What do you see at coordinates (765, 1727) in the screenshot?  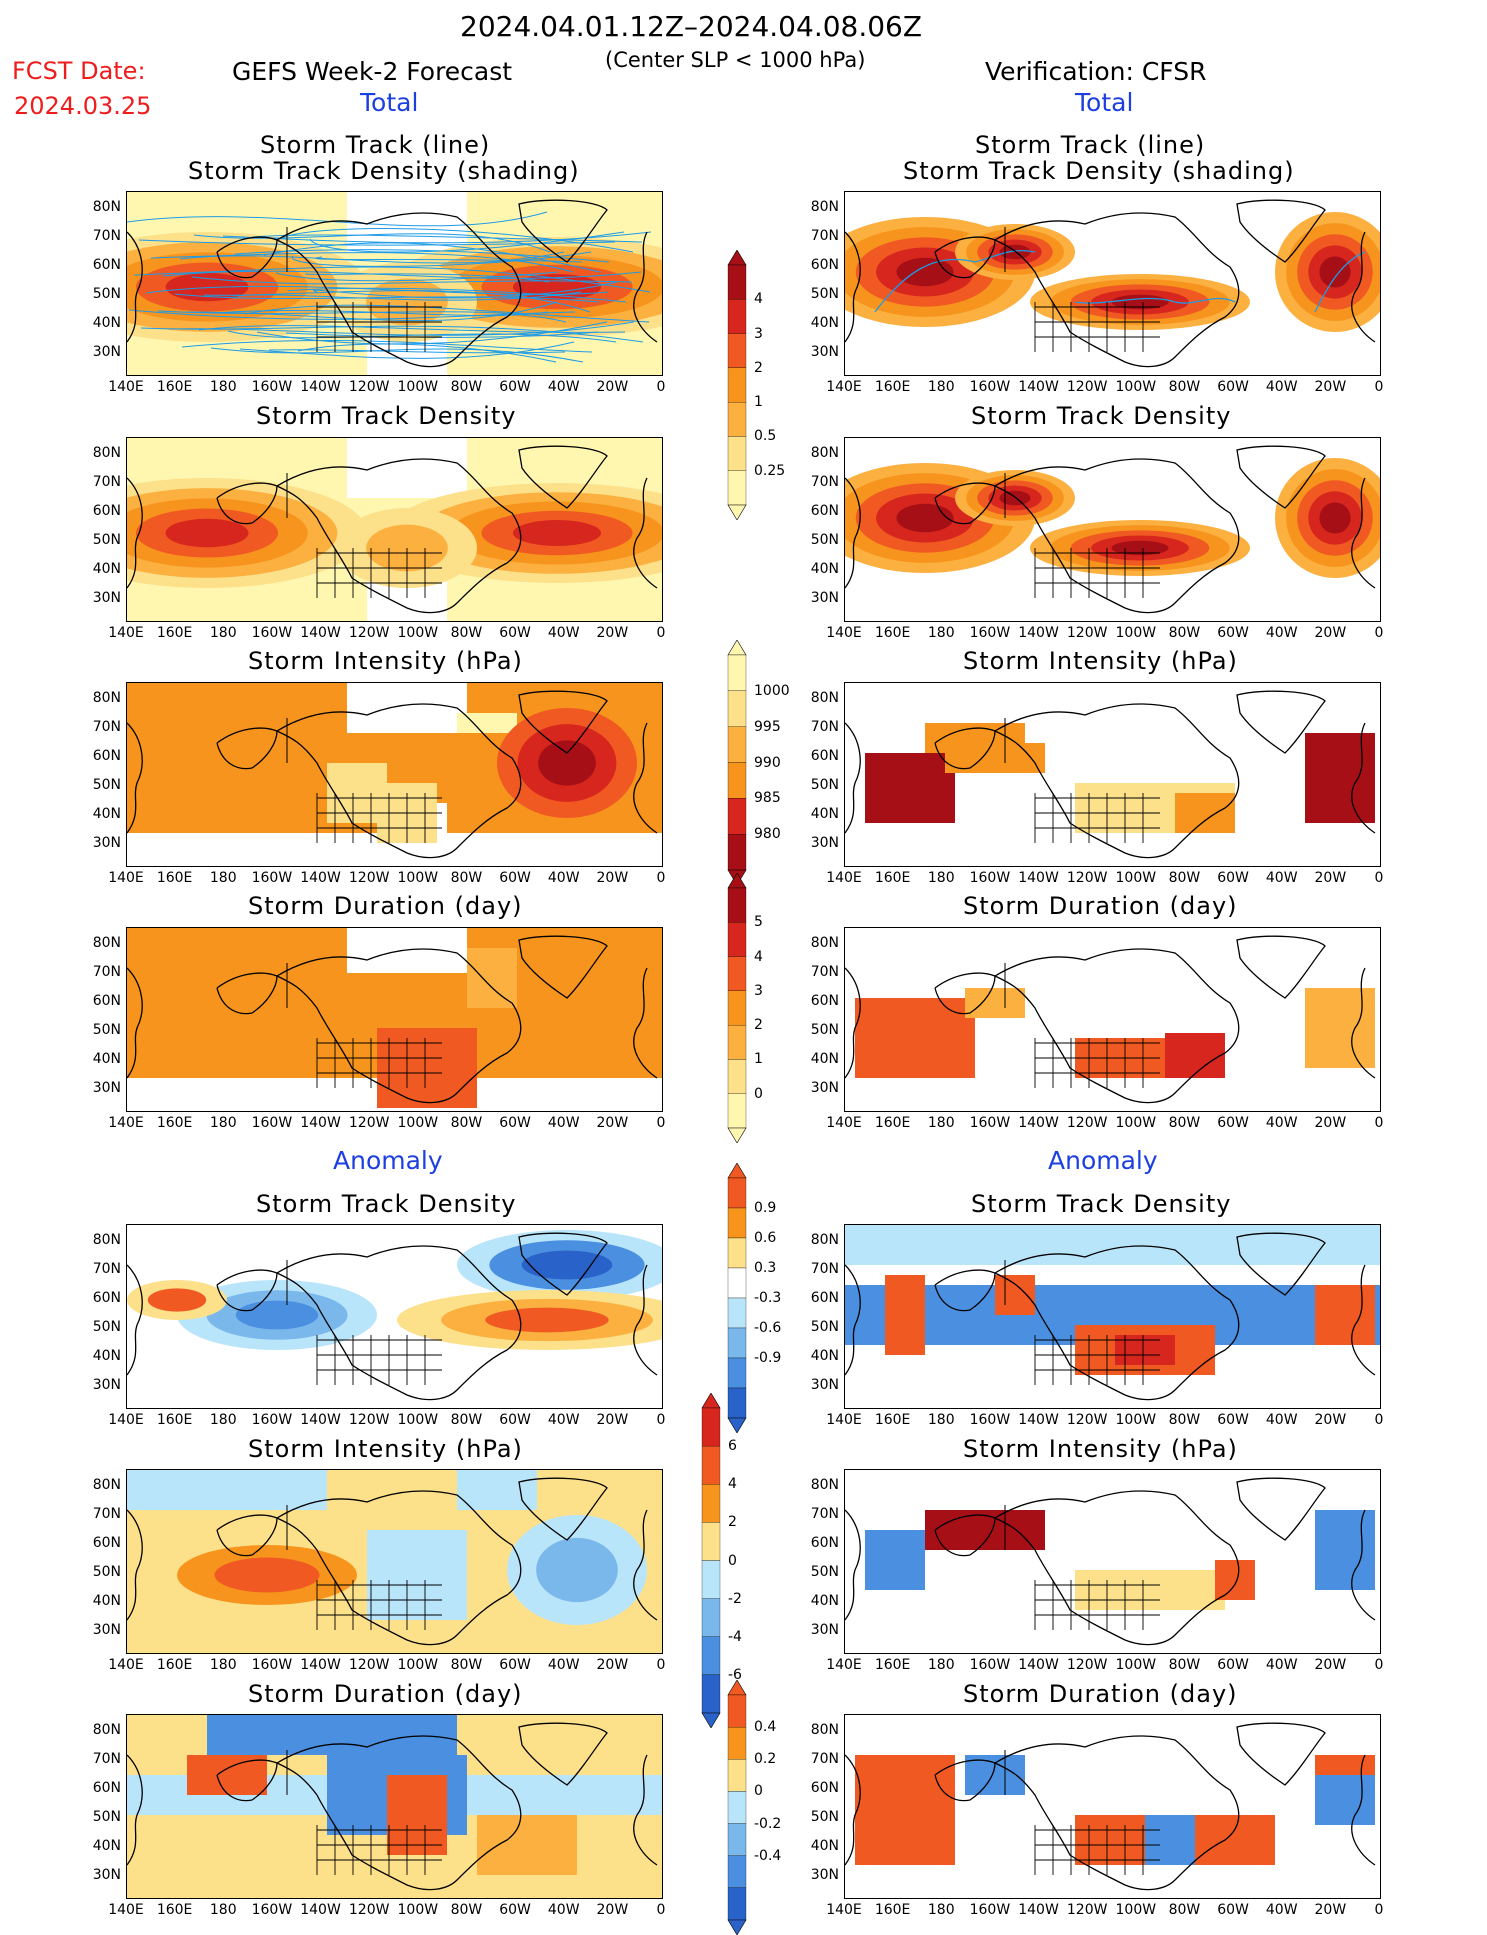 I see `colorbar-tick-label: 0.4` at bounding box center [765, 1727].